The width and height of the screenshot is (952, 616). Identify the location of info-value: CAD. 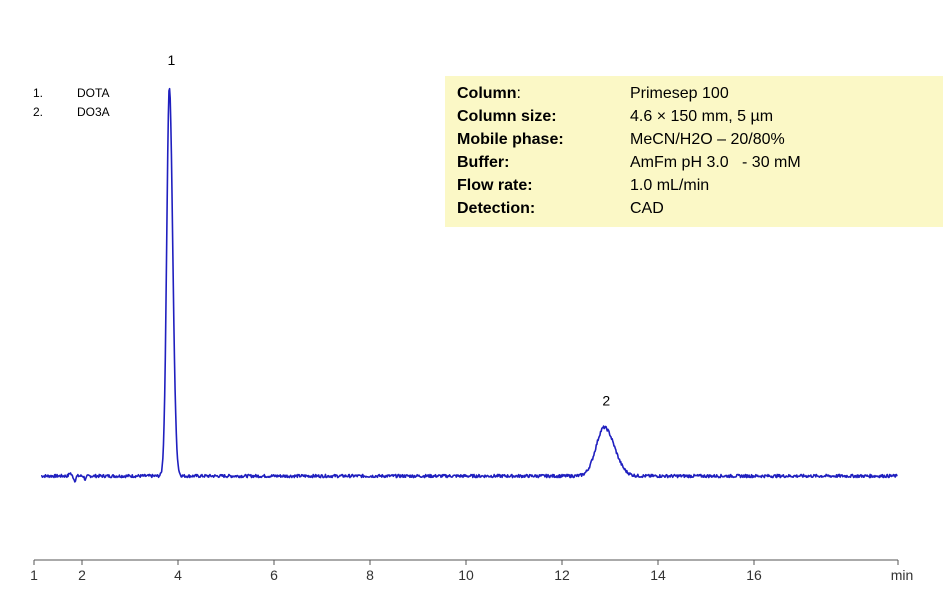
(647, 208).